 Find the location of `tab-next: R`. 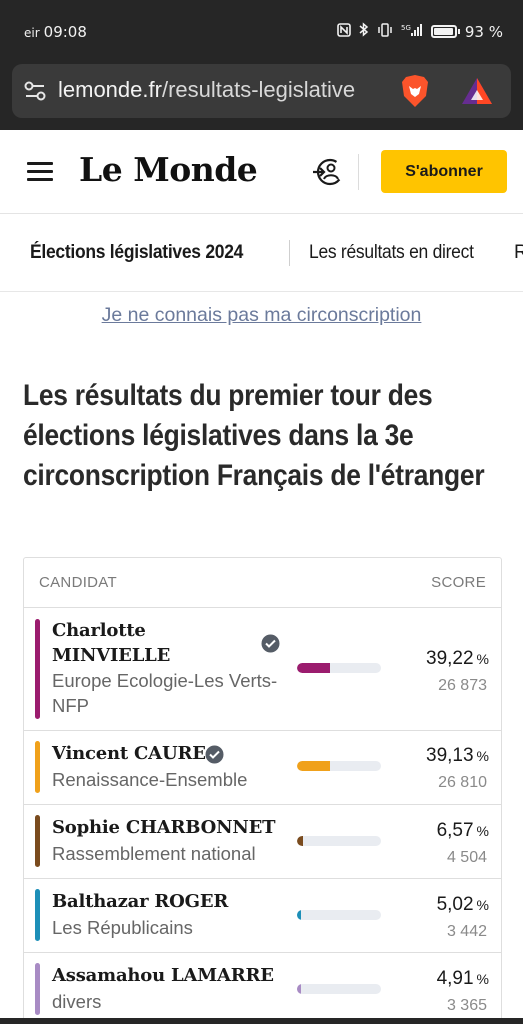

tab-next: R is located at coordinates (518, 253).